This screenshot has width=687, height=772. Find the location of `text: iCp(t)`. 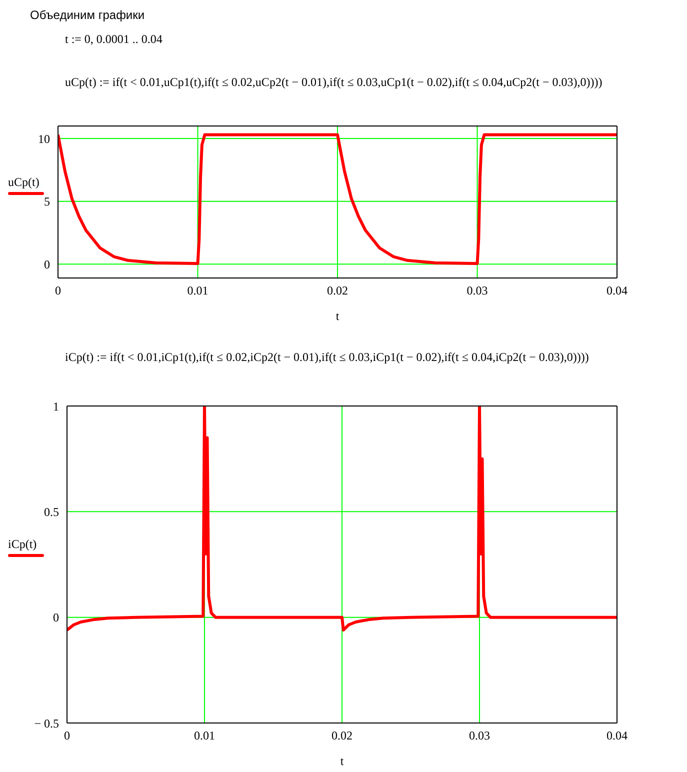

text: iCp(t) is located at coordinates (23, 544).